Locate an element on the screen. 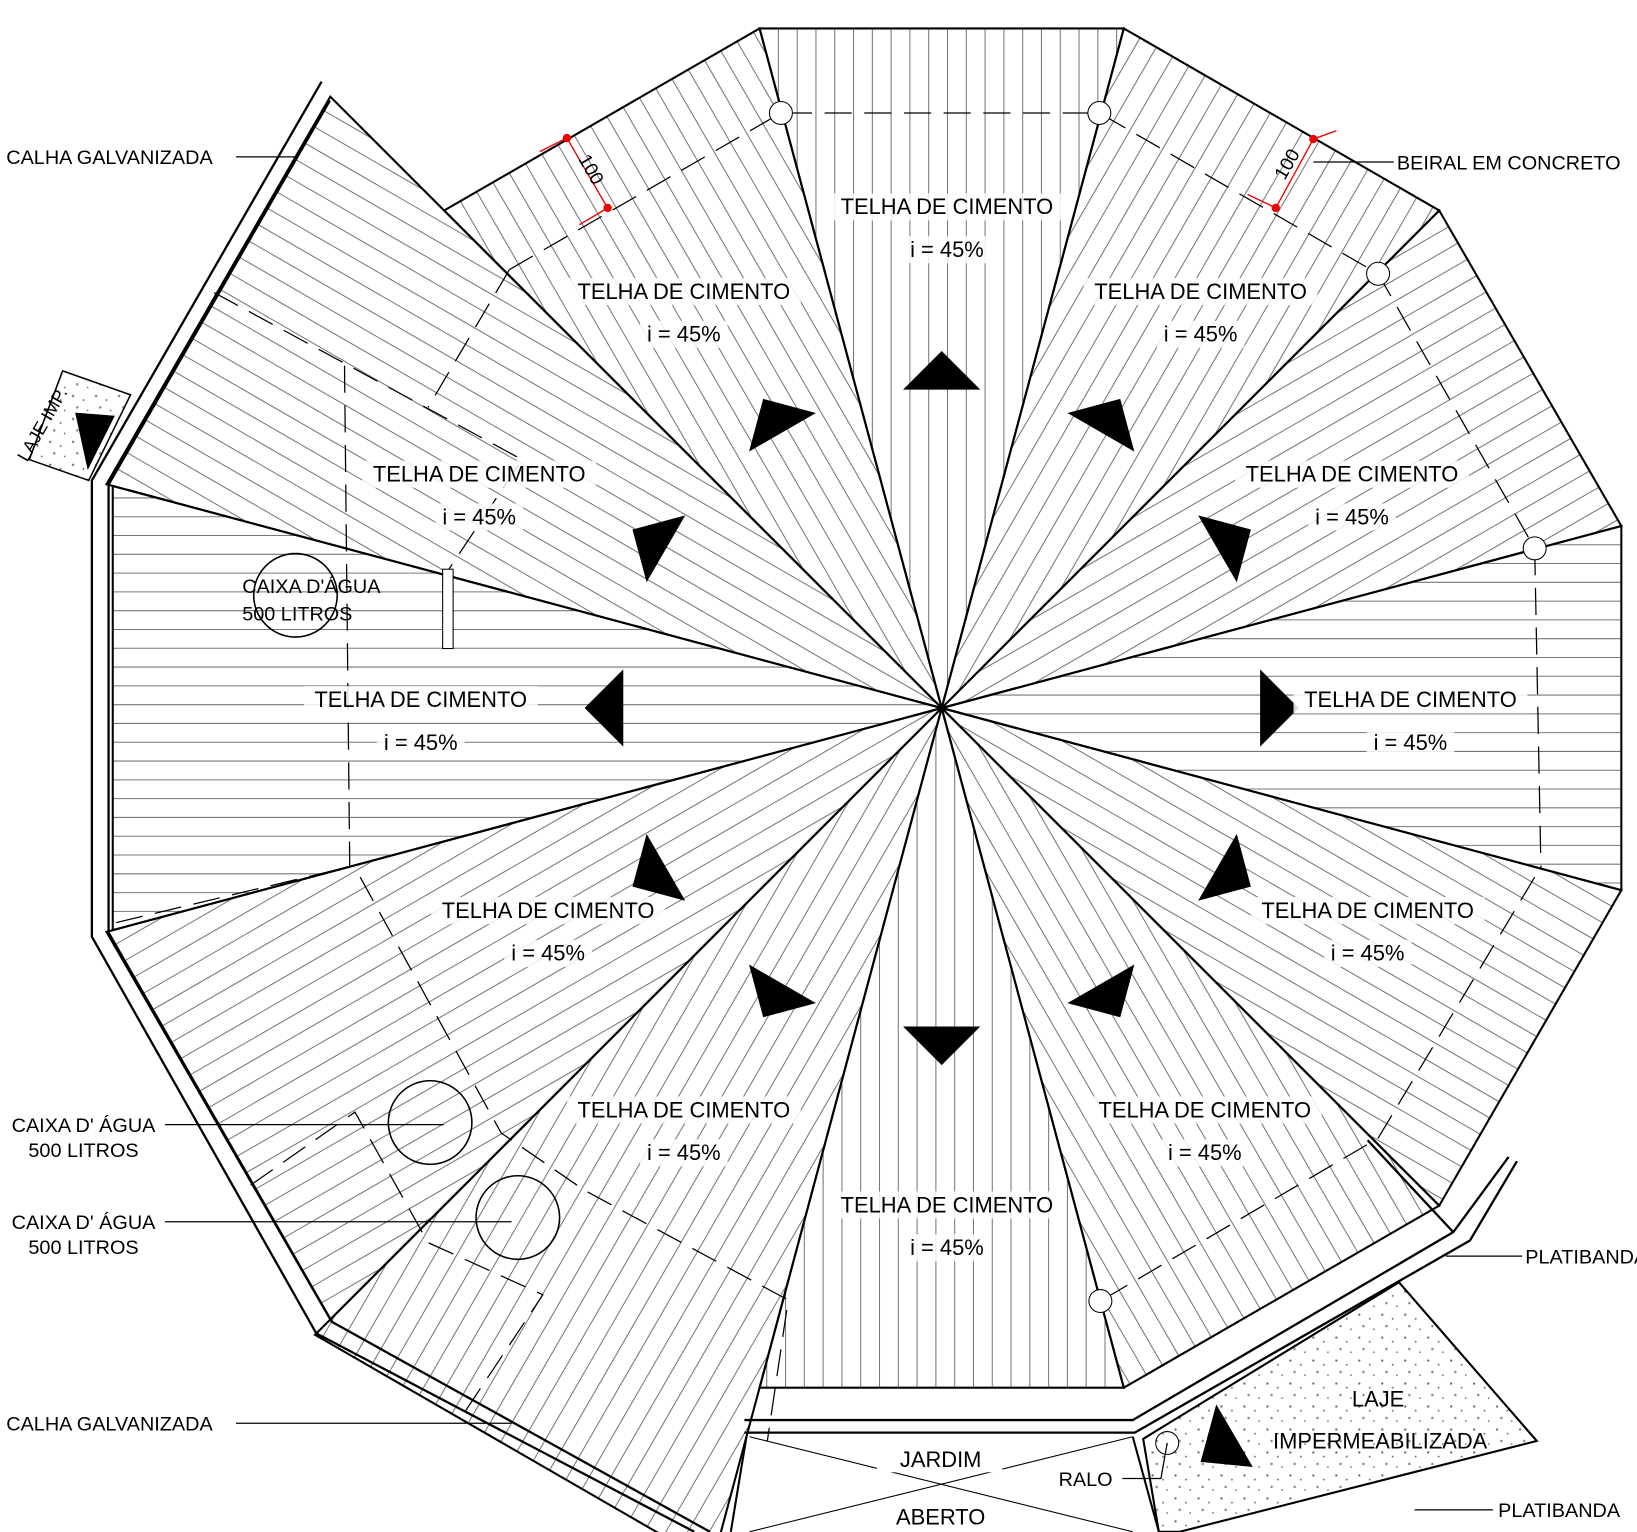 The image size is (1637, 1532). garden-cross is located at coordinates (941, 1484).